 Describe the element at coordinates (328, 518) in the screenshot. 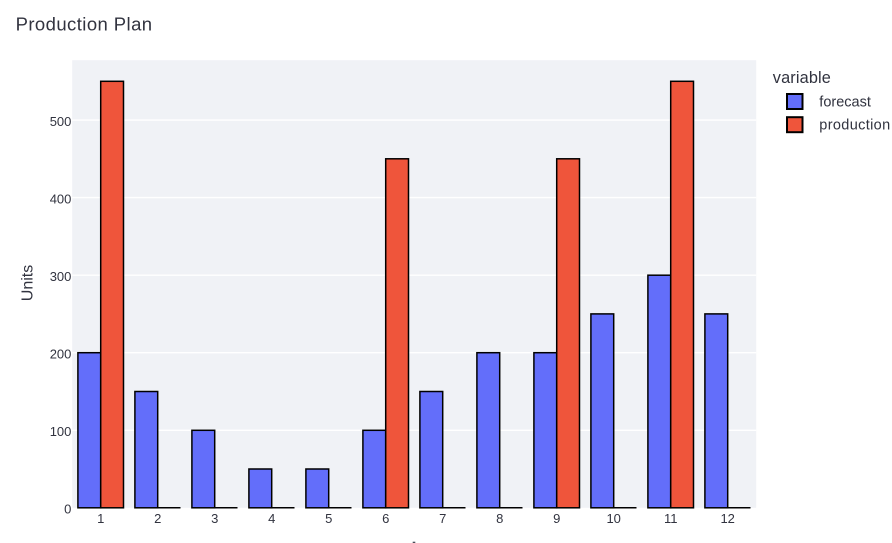

I see `svg-text: 5` at that location.